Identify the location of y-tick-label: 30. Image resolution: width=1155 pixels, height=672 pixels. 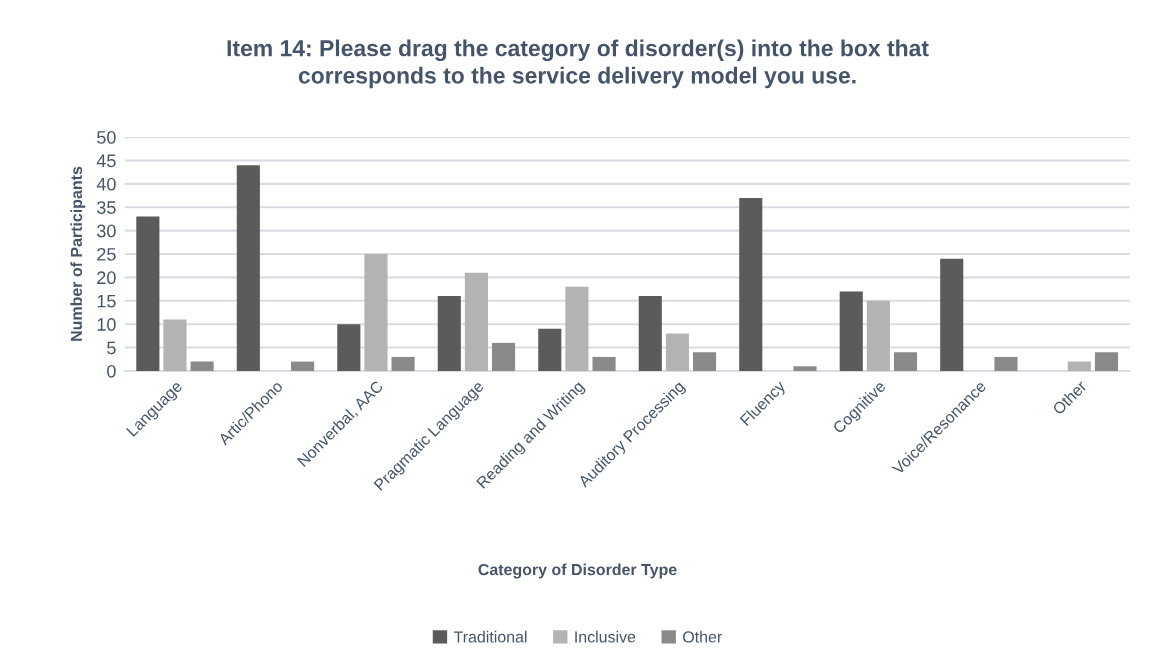
(106, 231).